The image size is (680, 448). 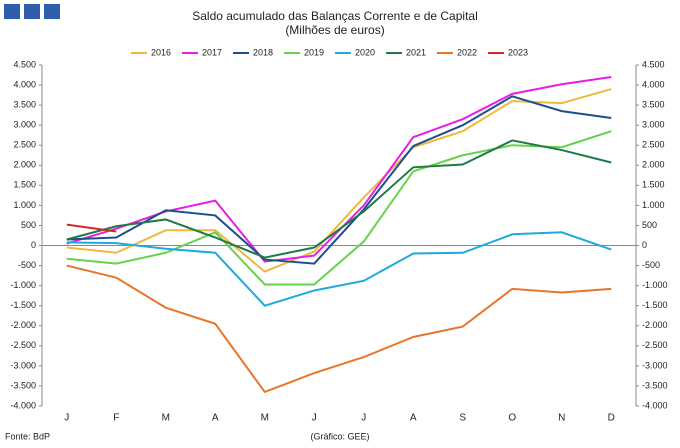 I want to click on y-tick-label: 3.000, so click(x=24, y=125).